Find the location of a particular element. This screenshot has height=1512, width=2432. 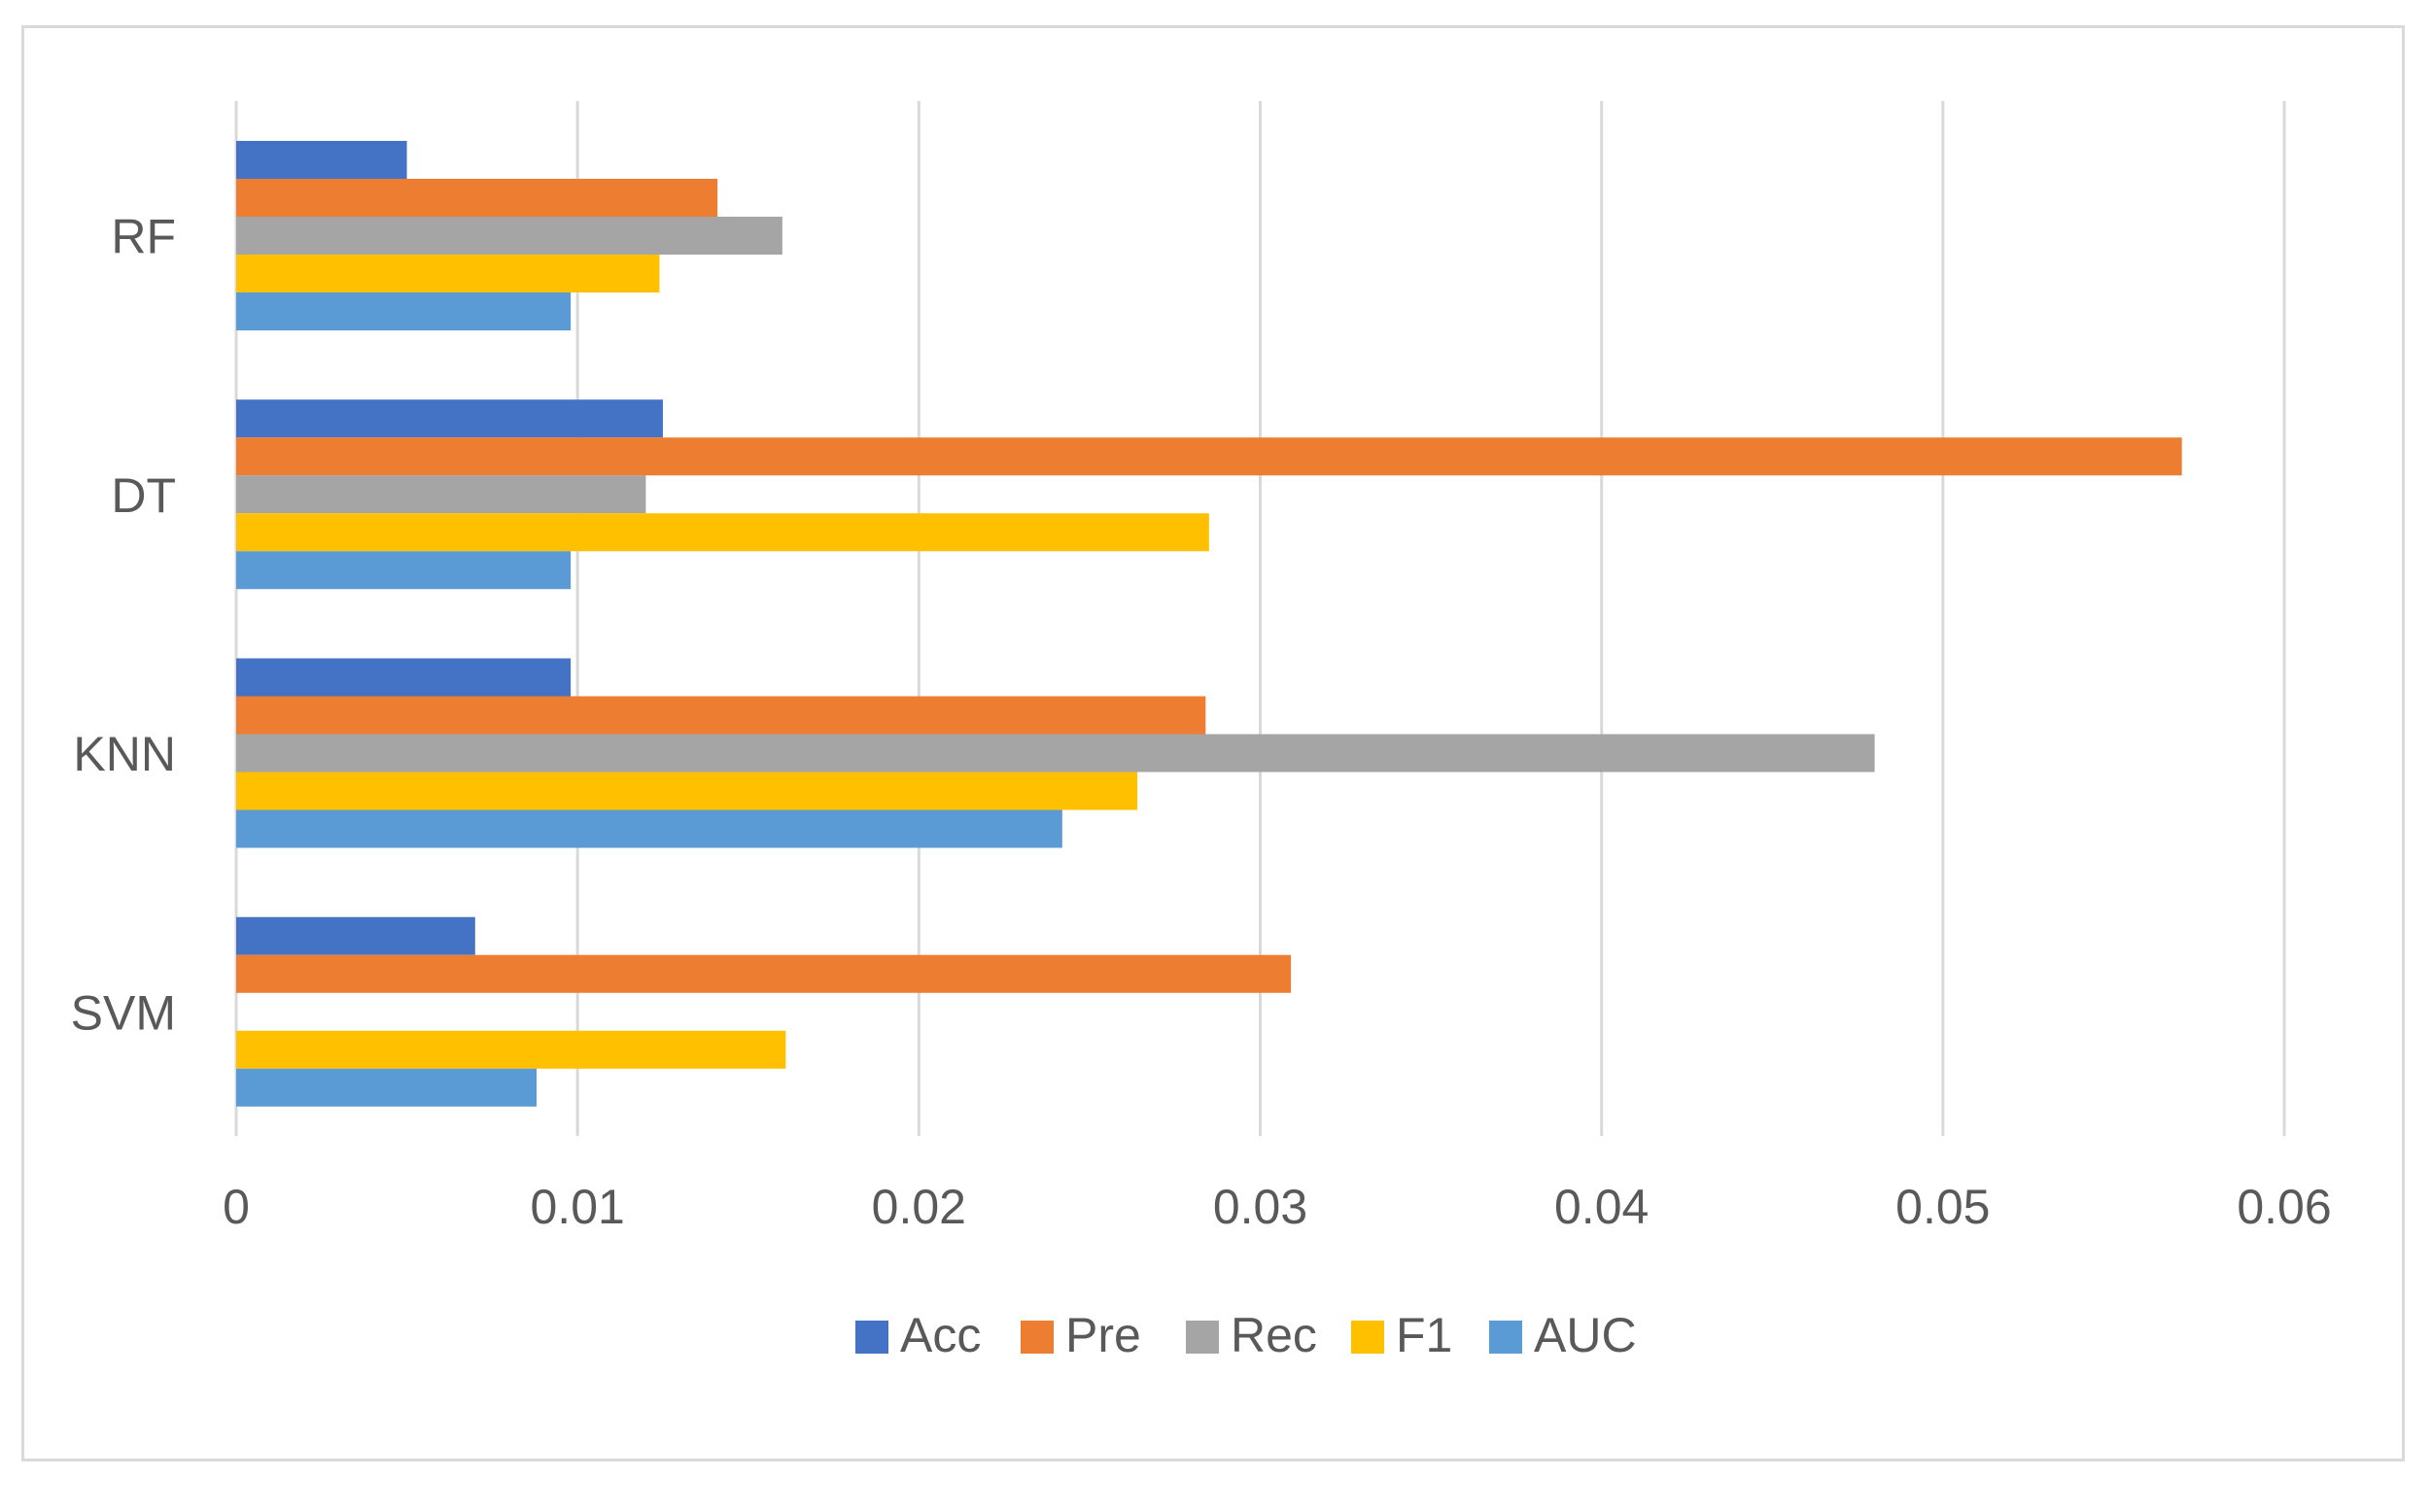

bar-dt-acc is located at coordinates (449, 418).